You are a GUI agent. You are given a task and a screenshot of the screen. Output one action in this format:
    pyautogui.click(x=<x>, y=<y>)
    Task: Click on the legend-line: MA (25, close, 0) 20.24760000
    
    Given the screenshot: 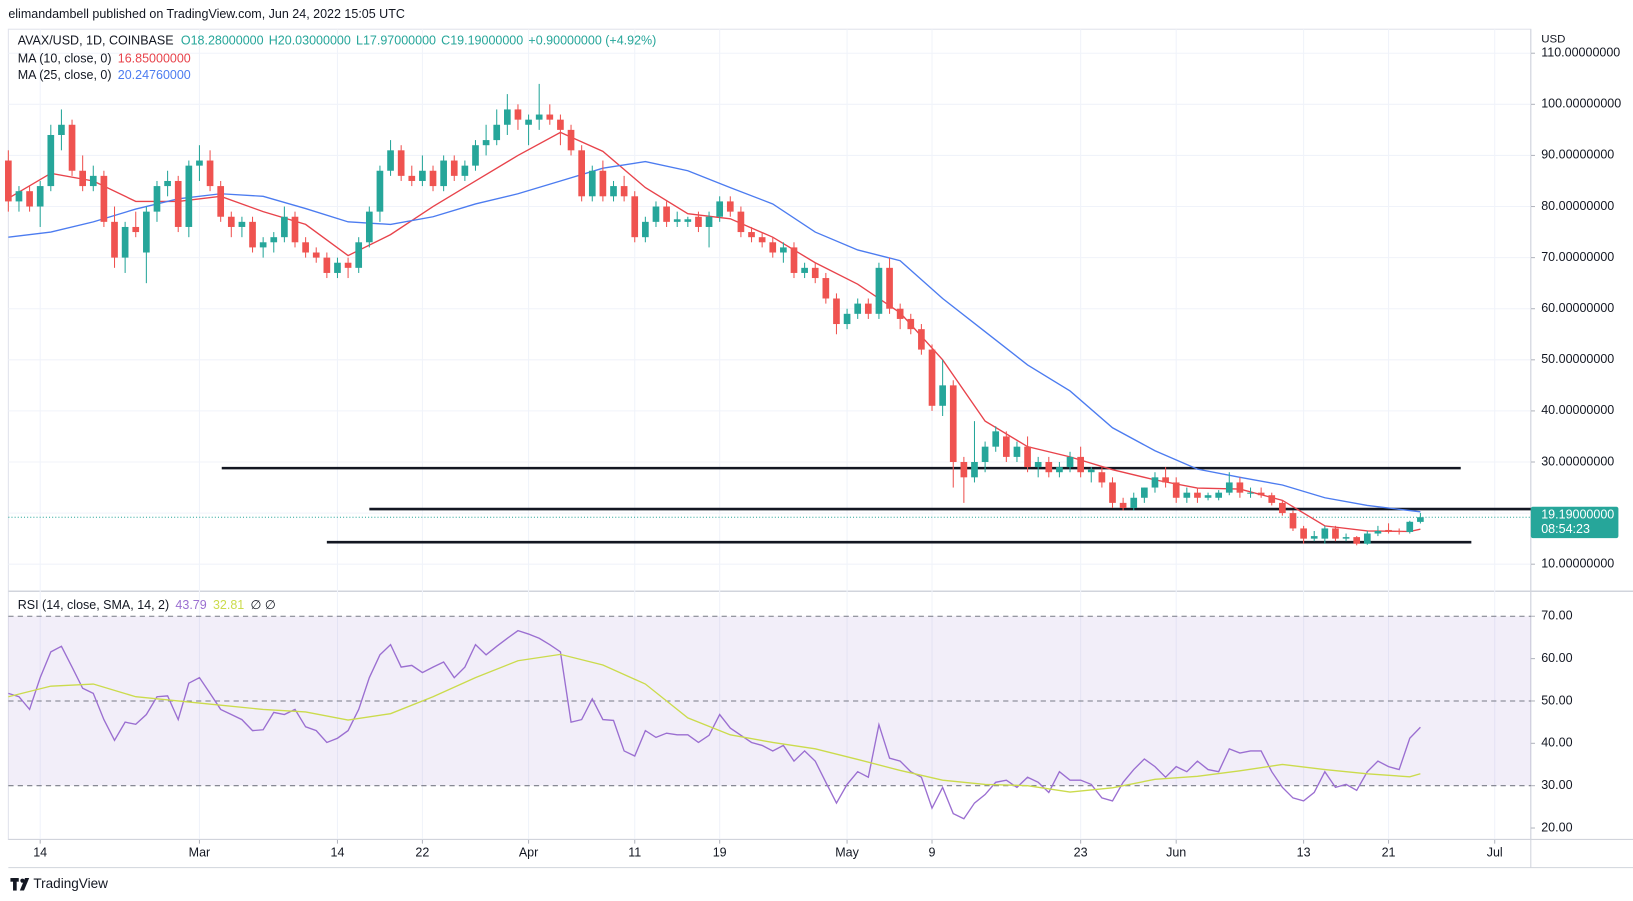 What is the action you would take?
    pyautogui.click(x=104, y=75)
    